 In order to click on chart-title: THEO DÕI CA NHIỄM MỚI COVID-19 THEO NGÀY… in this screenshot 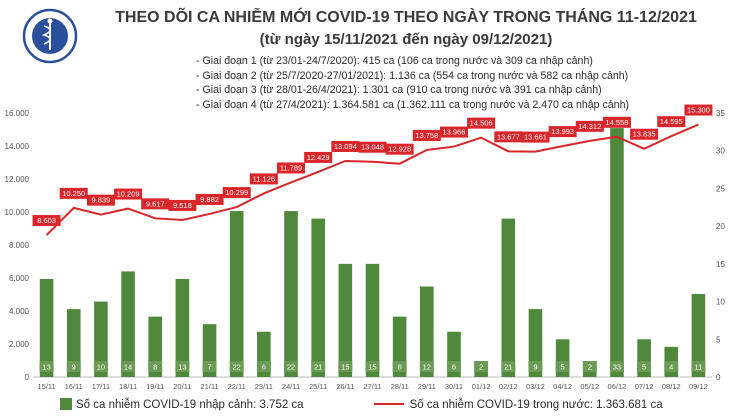, I will do `click(406, 17)`.